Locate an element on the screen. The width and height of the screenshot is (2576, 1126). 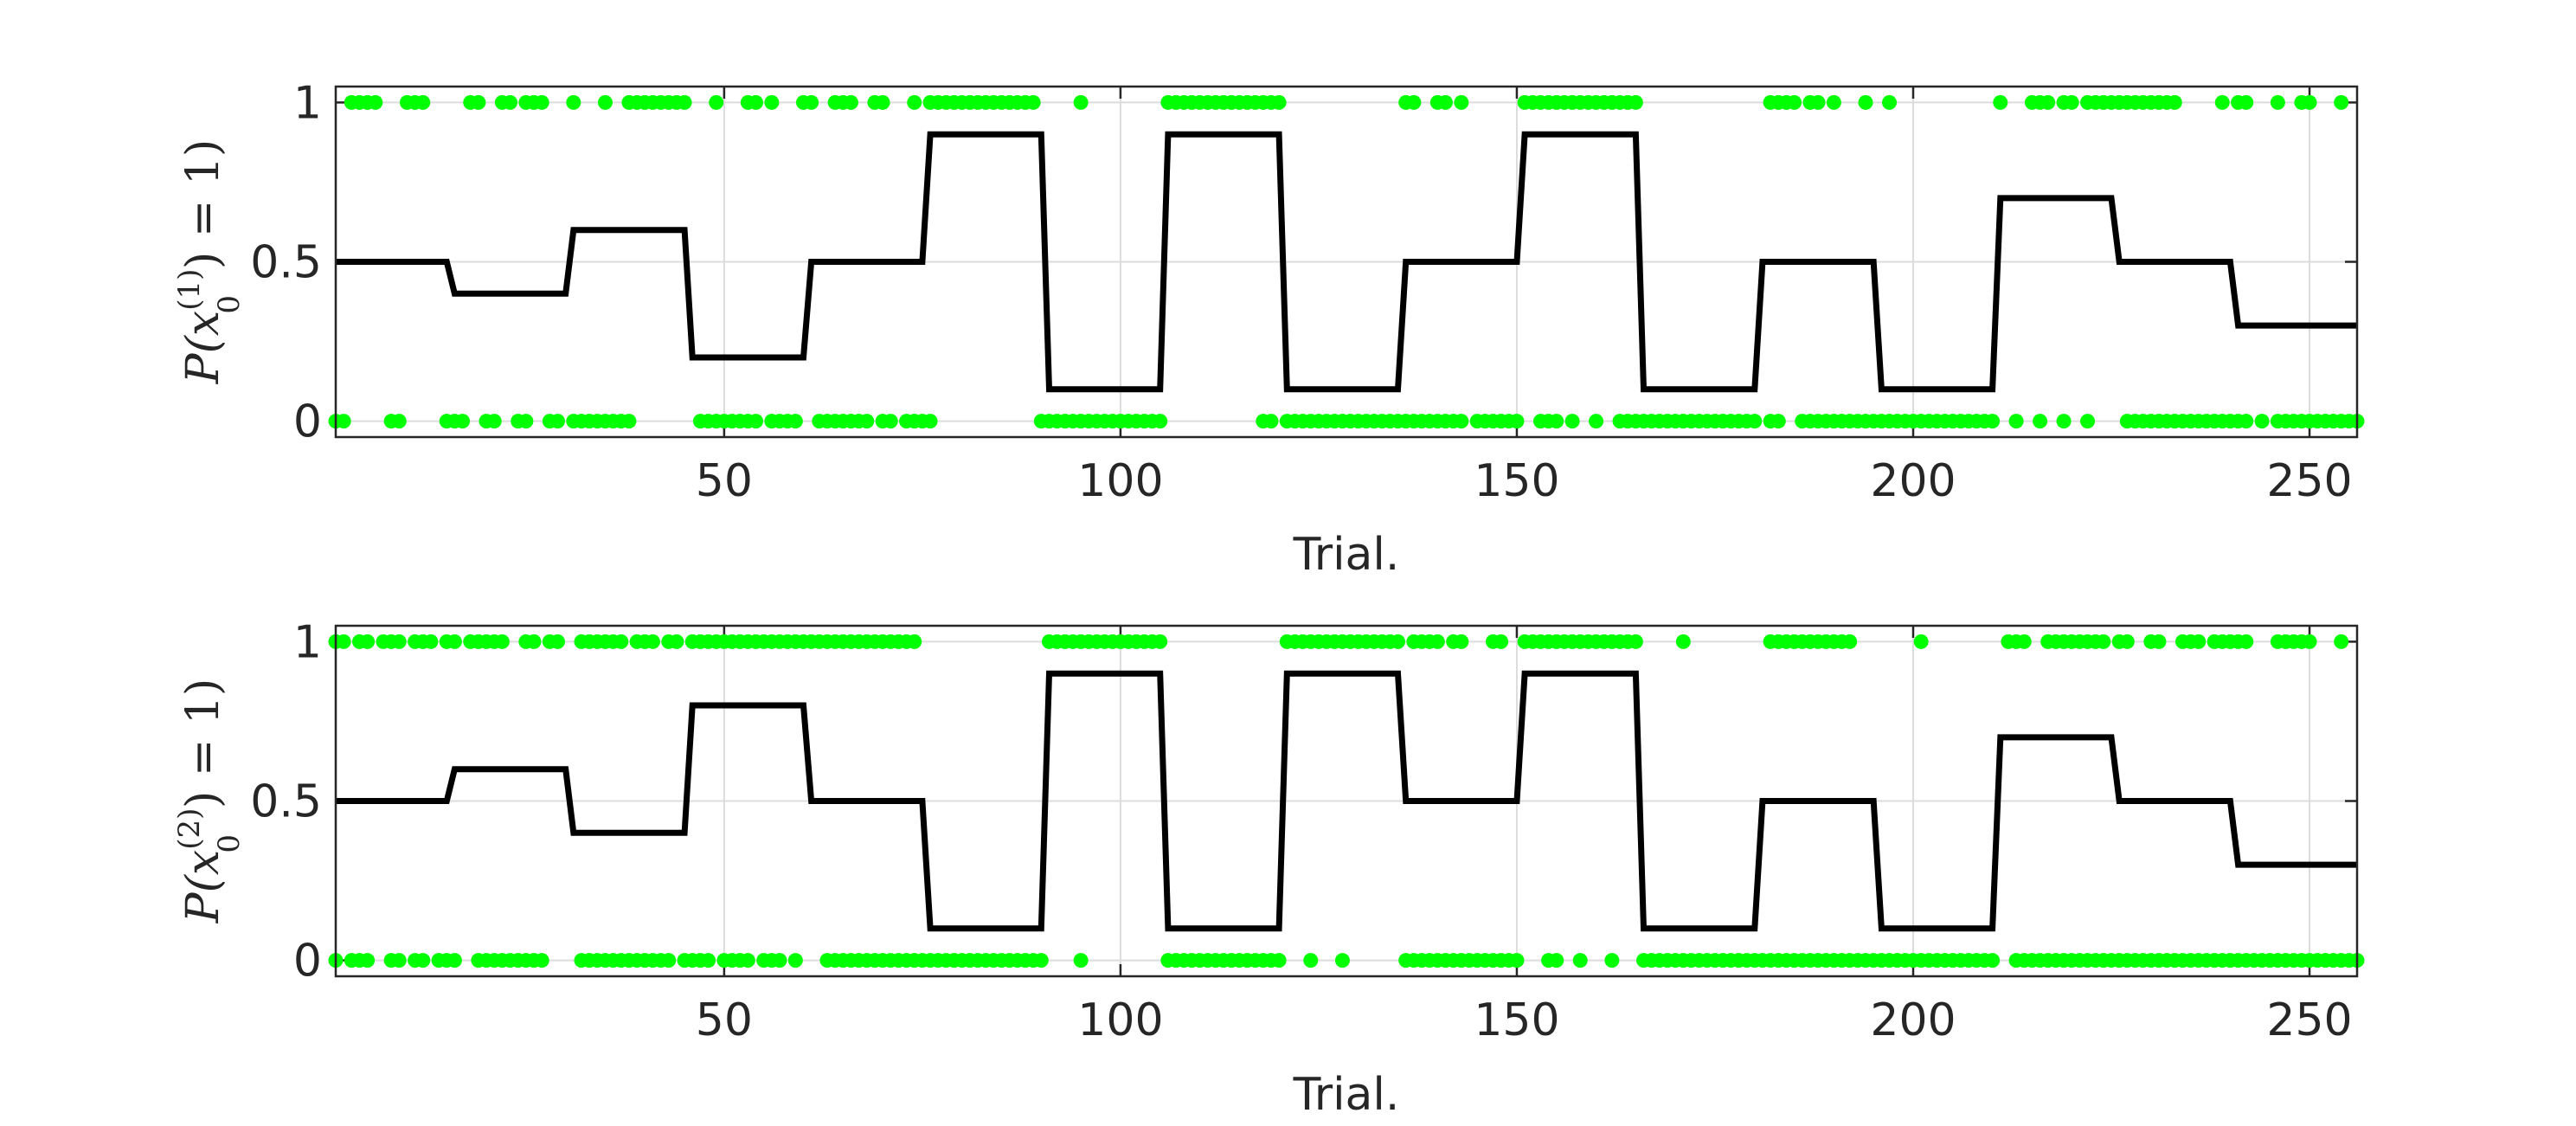
panel-2-y-axis-label: P(x(2) 0) = 1) is located at coordinates (210, 801).